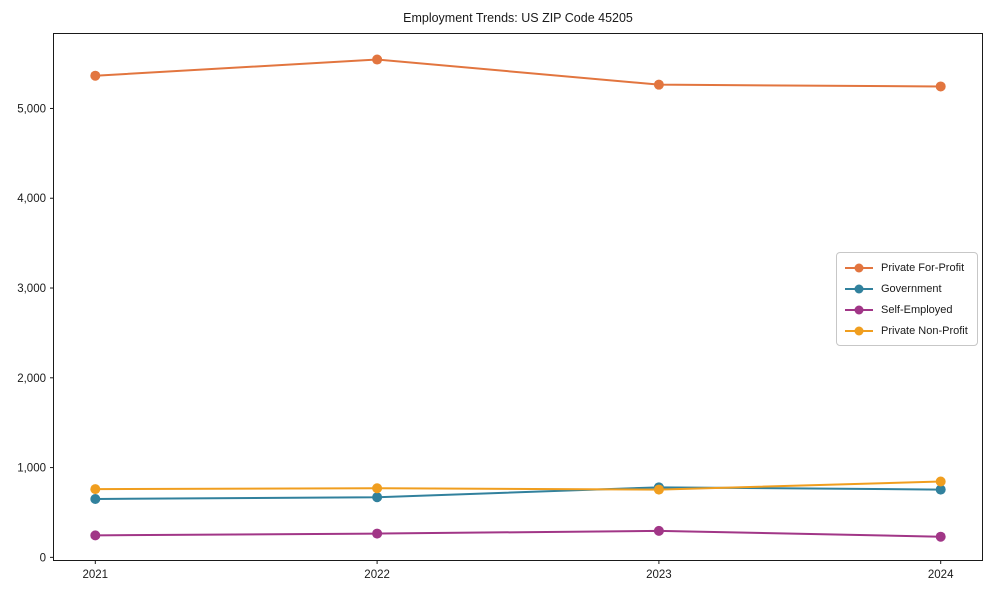 The height and width of the screenshot is (600, 1000). What do you see at coordinates (941, 575) in the screenshot?
I see `x-tick-label: 2024` at bounding box center [941, 575].